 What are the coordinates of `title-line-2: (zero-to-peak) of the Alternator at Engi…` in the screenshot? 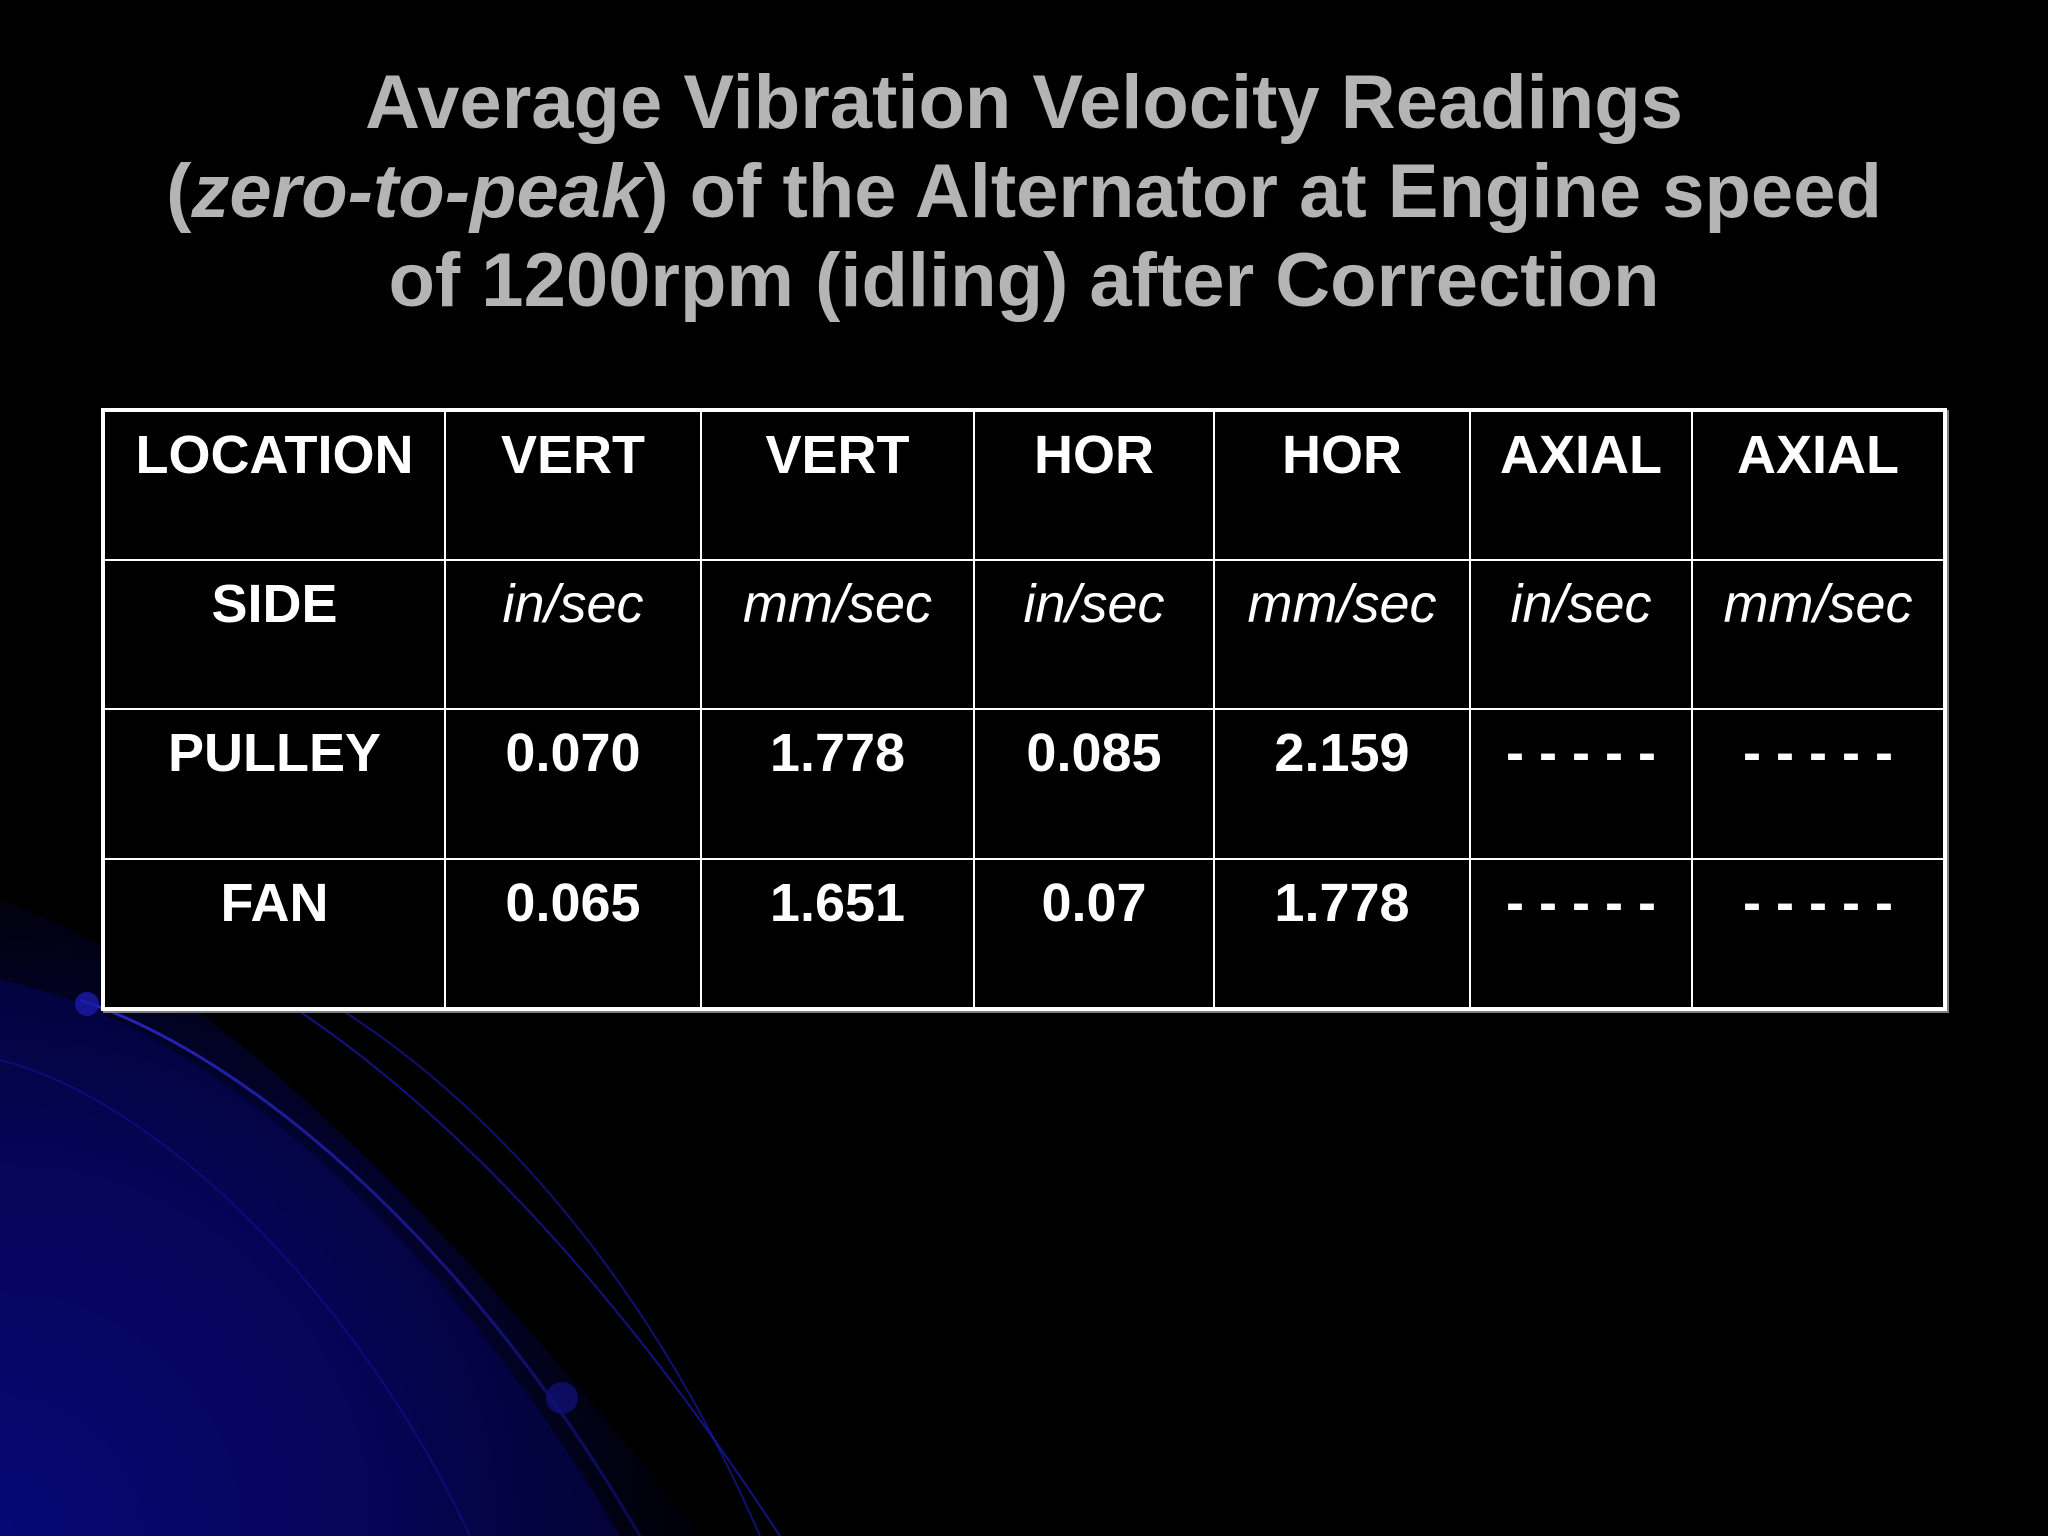 It's located at (1024, 191).